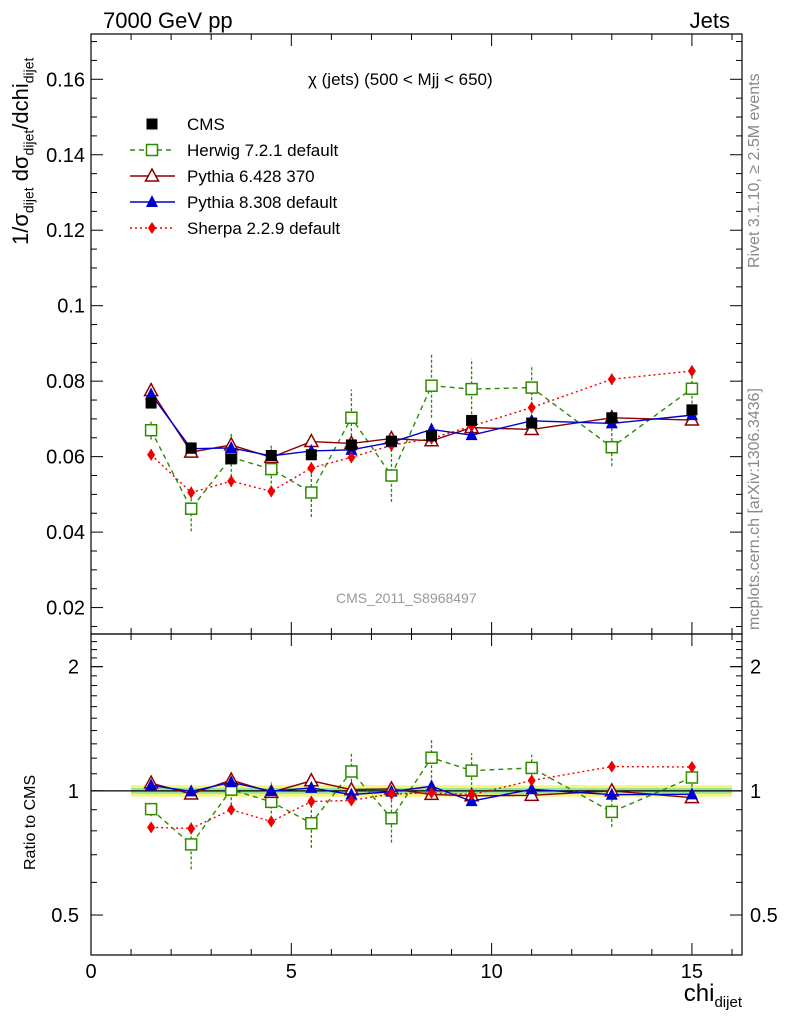 The image size is (786, 1024). What do you see at coordinates (263, 228) in the screenshot?
I see `legend-label: Sherpa 2.2.9 default` at bounding box center [263, 228].